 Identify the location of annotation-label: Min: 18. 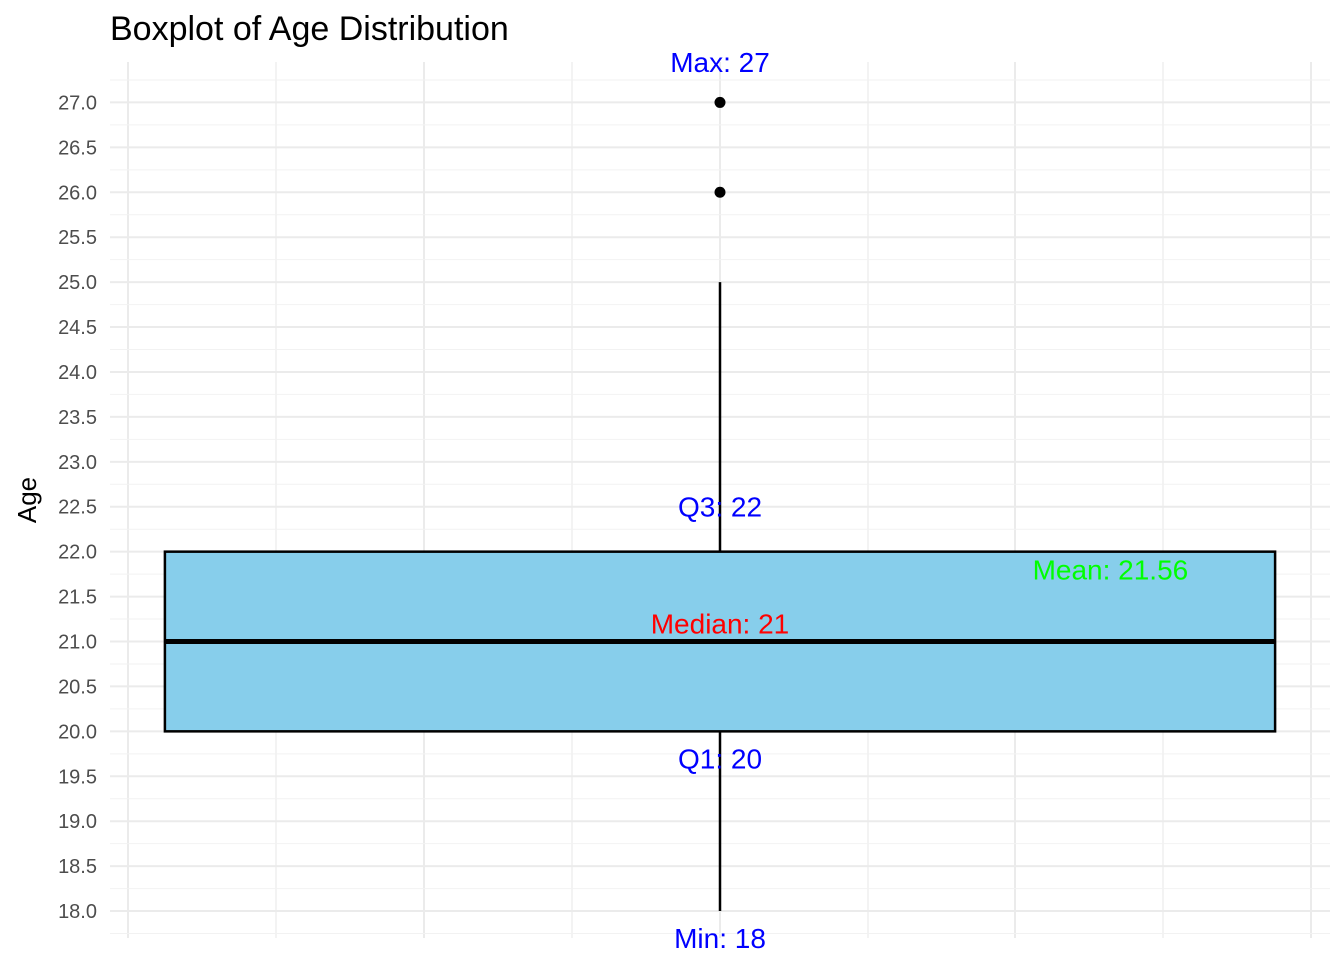
(720, 938).